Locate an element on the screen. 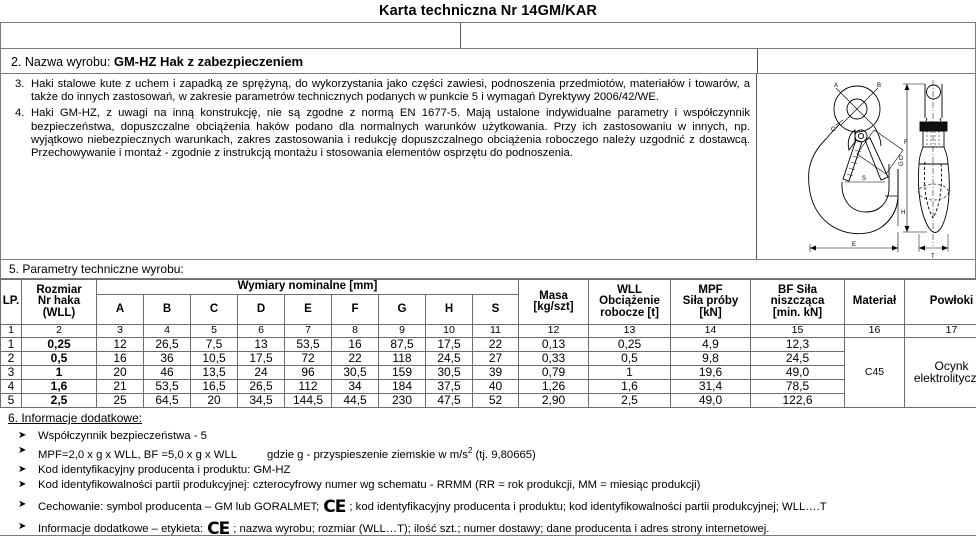 This screenshot has width=976, height=539. cell-C: 20 is located at coordinates (214, 401).